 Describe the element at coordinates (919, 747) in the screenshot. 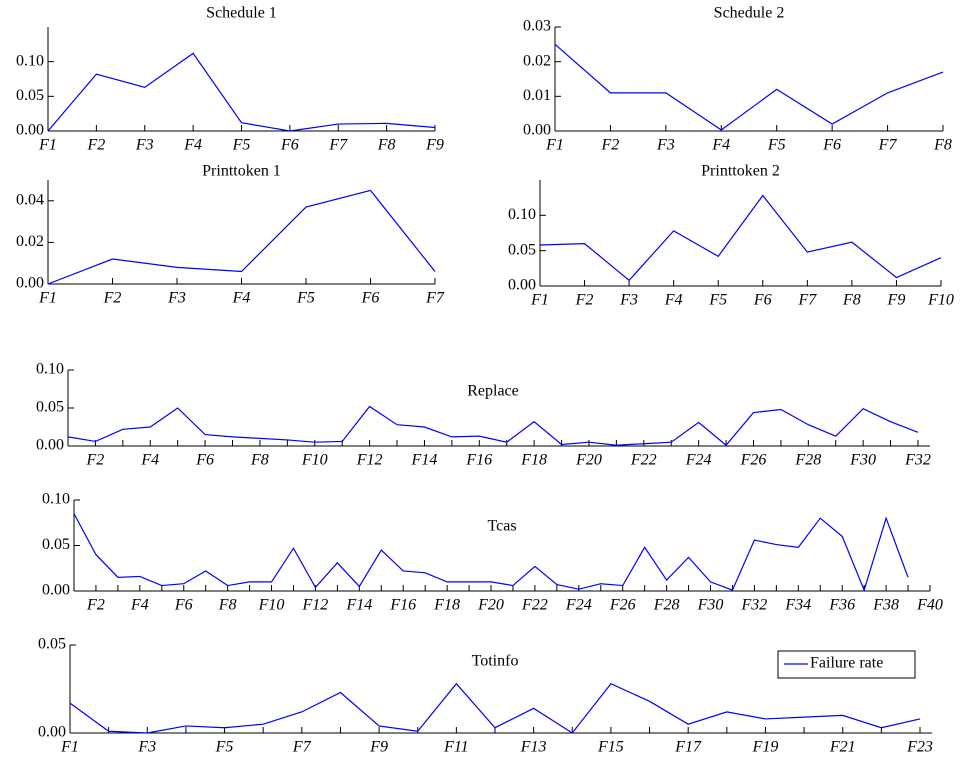

I see `x-tick-label: F23` at that location.